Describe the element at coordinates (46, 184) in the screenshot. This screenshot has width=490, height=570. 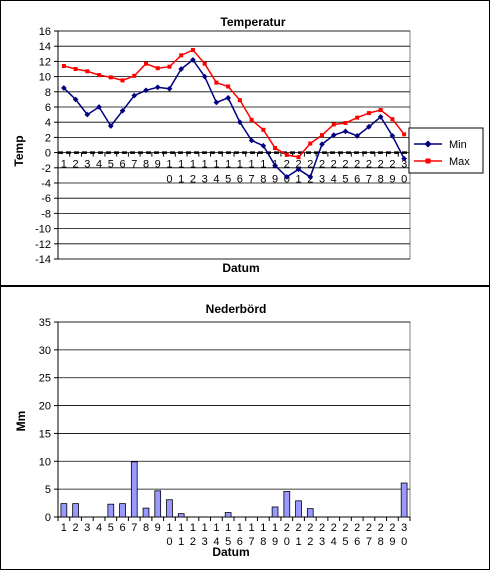
I see `y-tick-label: -4` at that location.